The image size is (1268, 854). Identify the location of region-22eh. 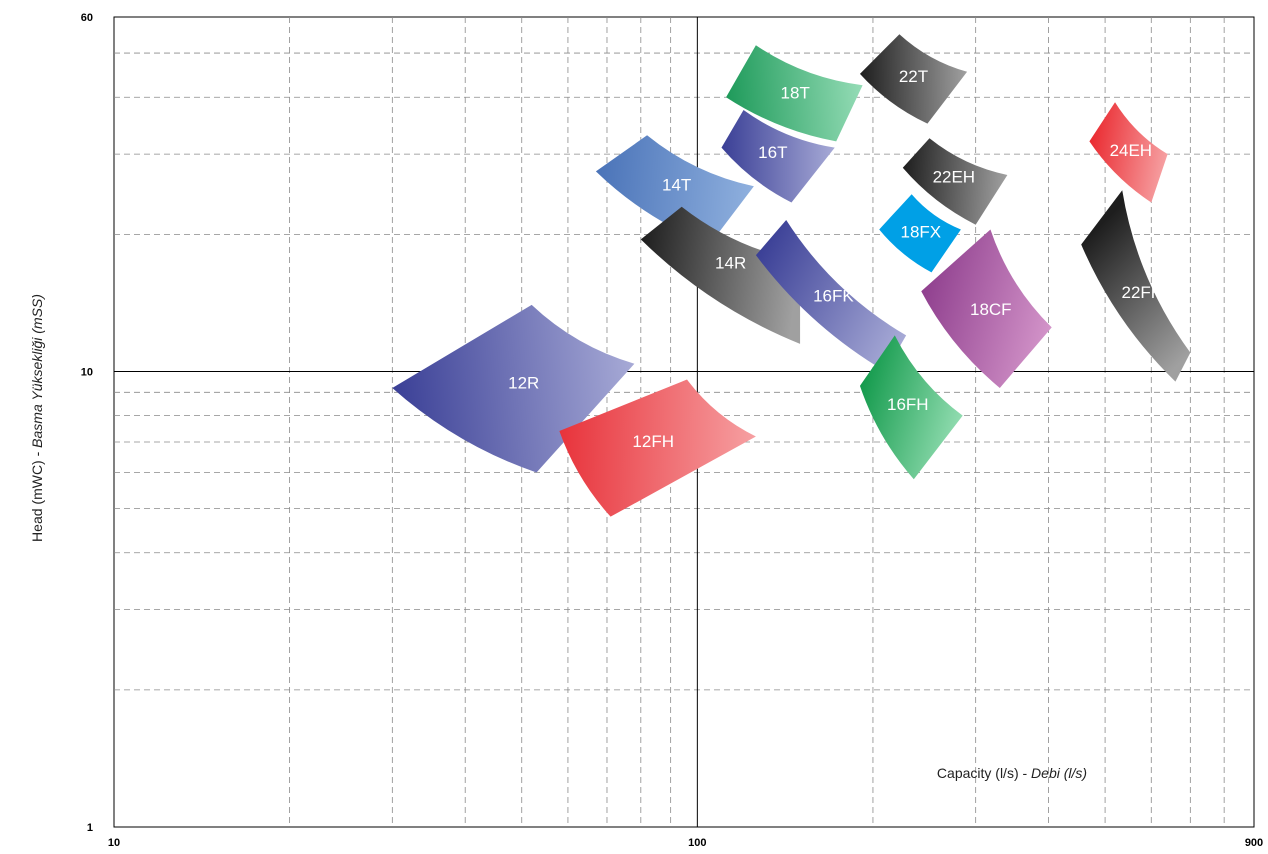
(955, 181).